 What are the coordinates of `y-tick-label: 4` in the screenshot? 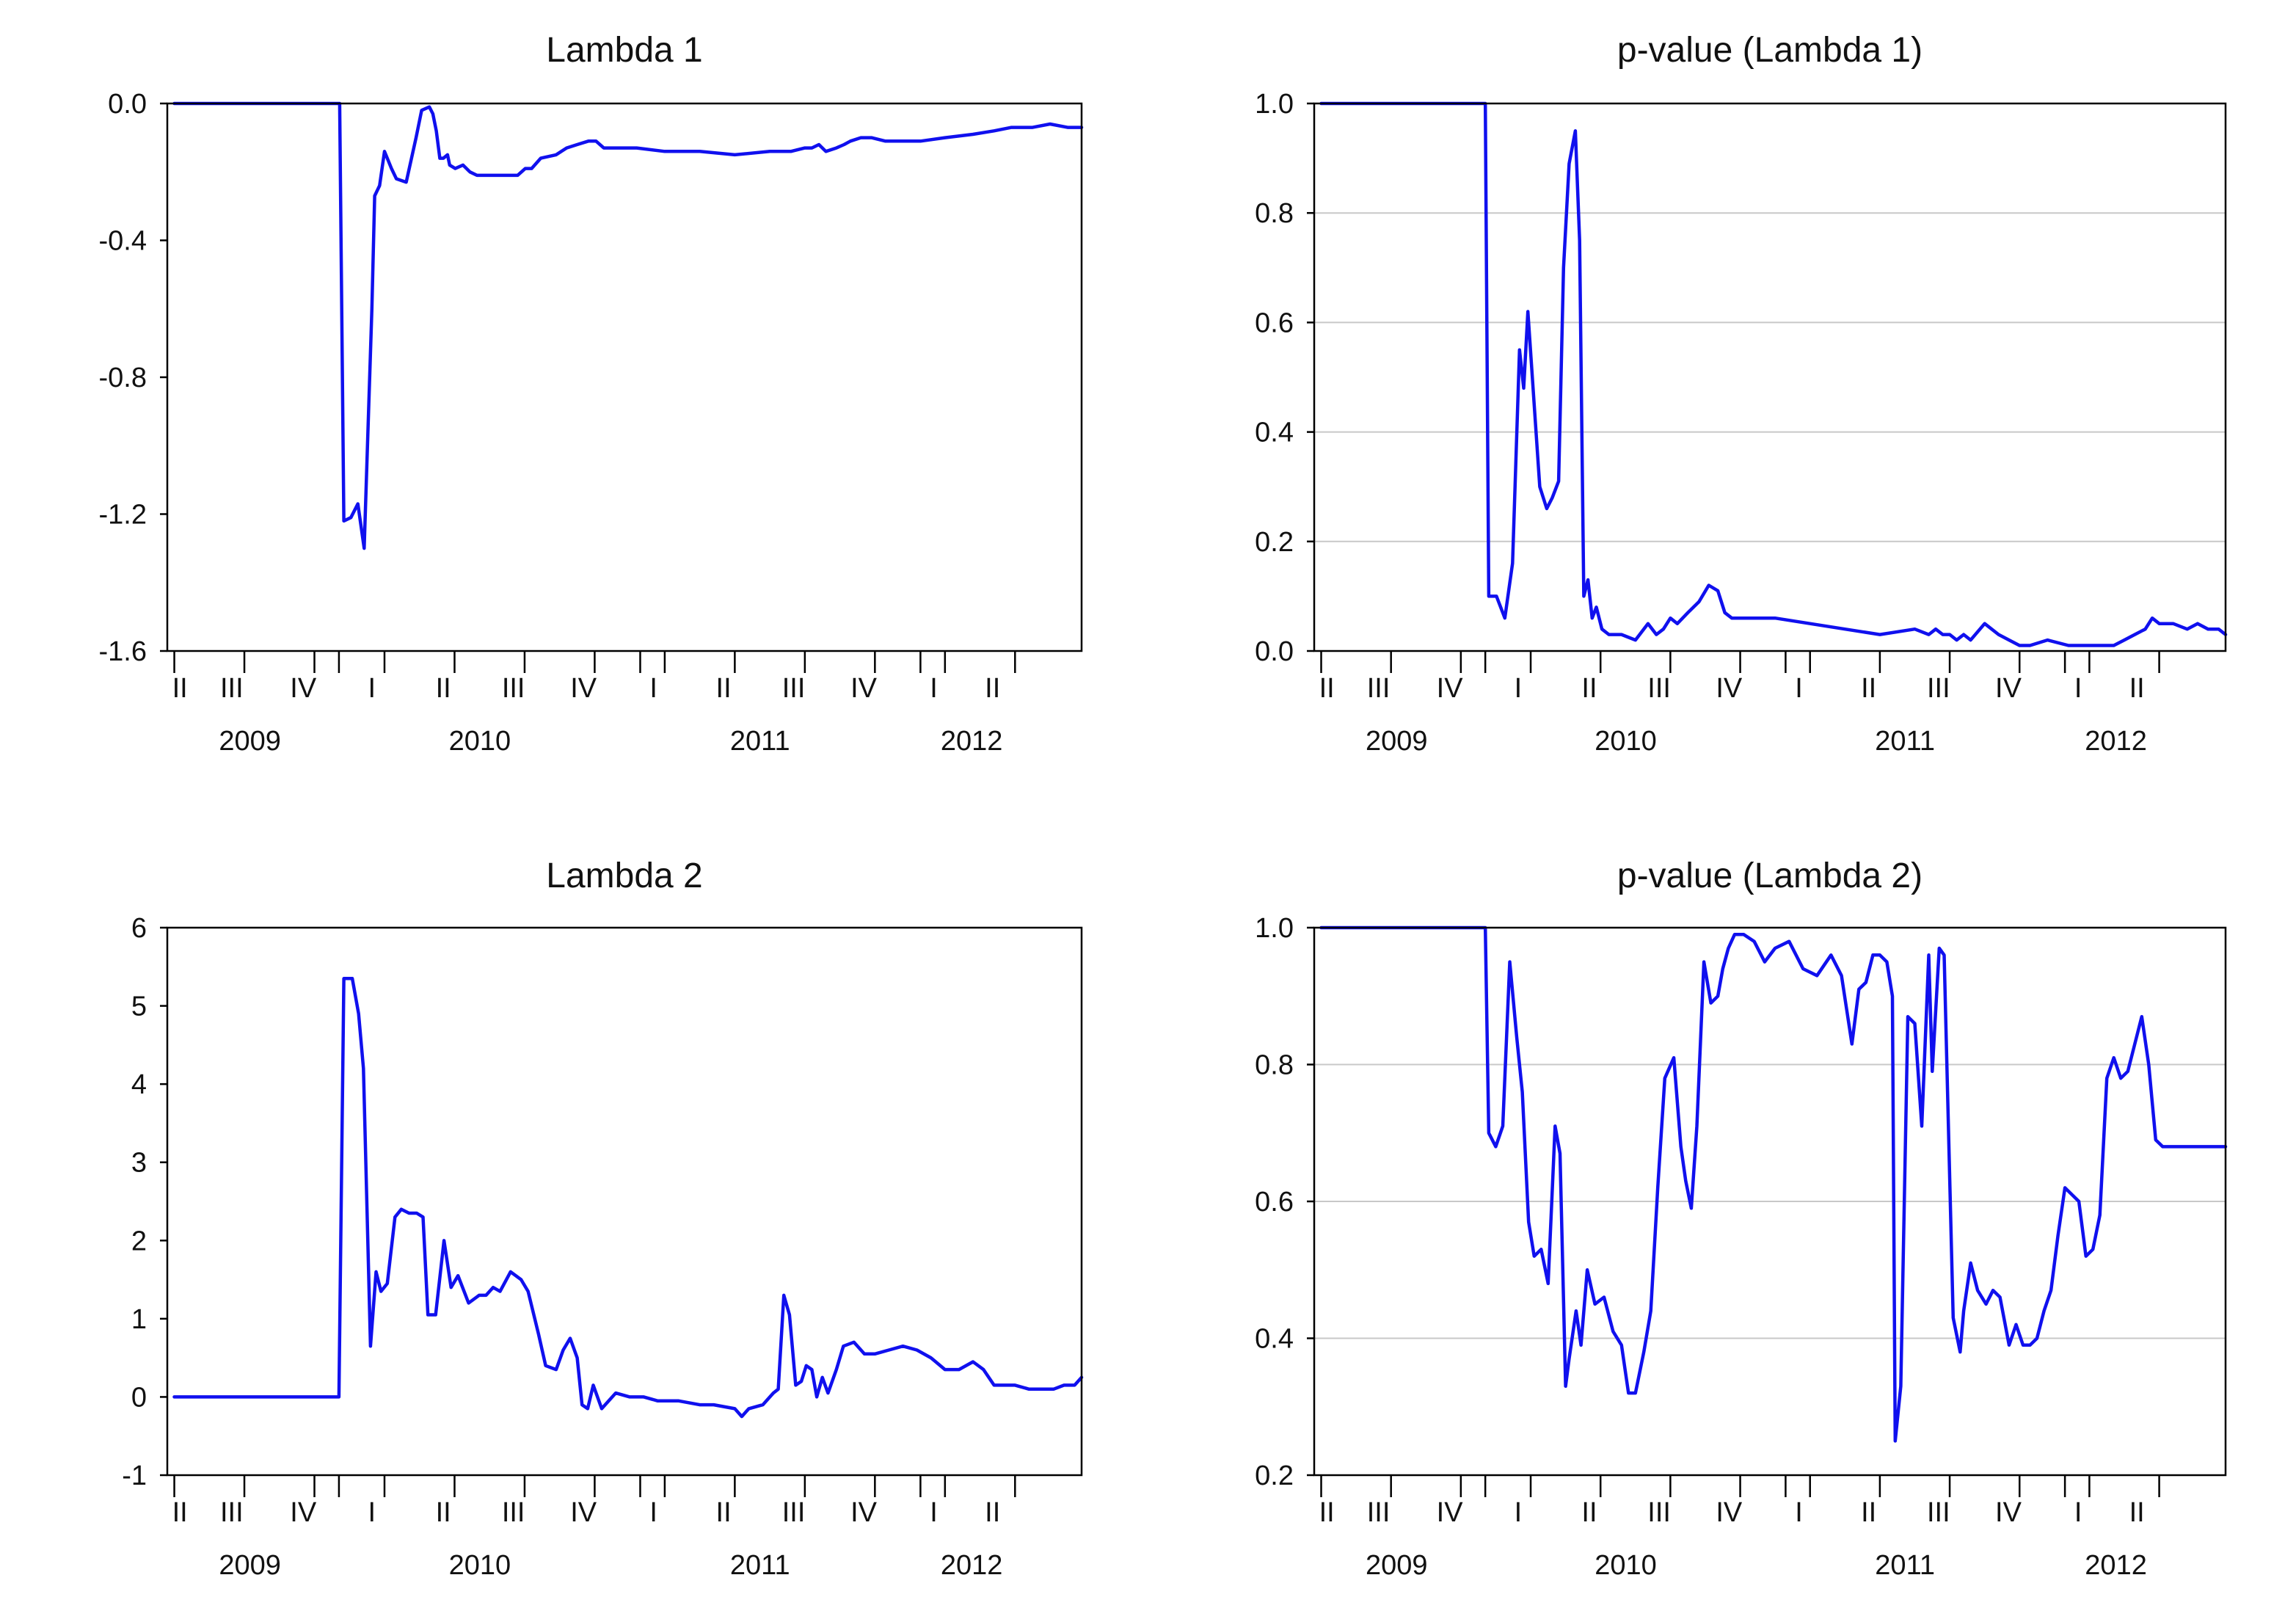 It's located at (139, 1084).